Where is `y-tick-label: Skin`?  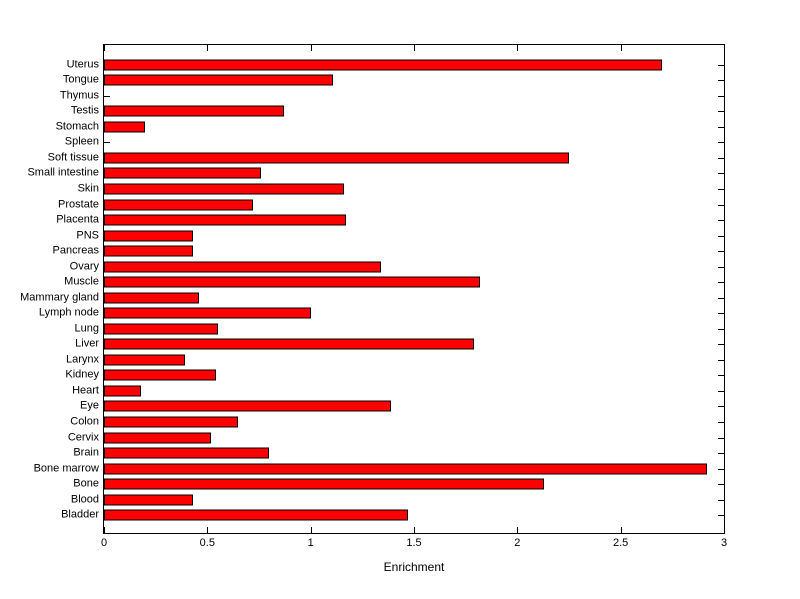
y-tick-label: Skin is located at coordinates (88, 188).